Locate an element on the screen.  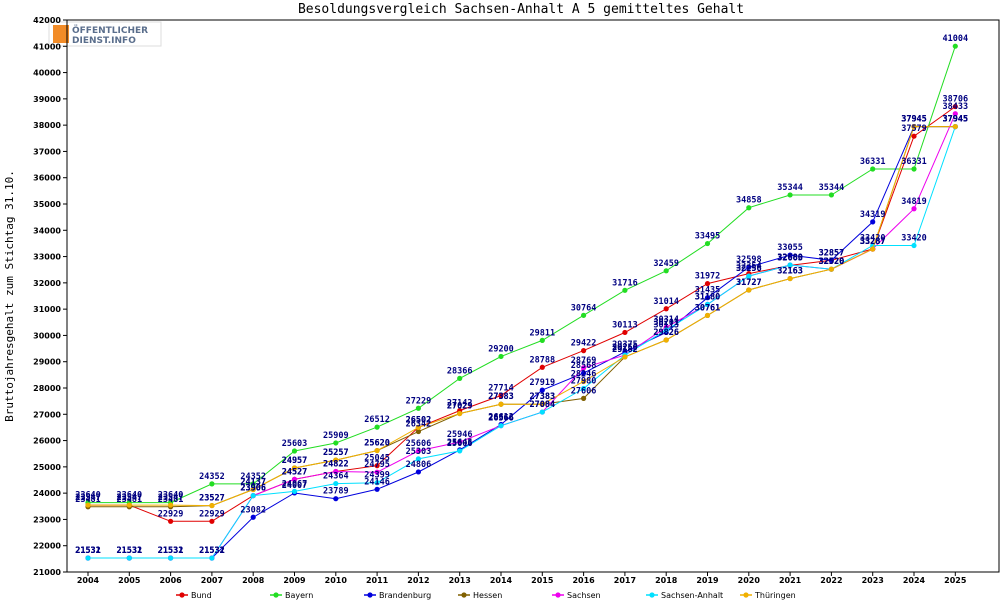
y-tick-label: 26000 is located at coordinates (47, 441).